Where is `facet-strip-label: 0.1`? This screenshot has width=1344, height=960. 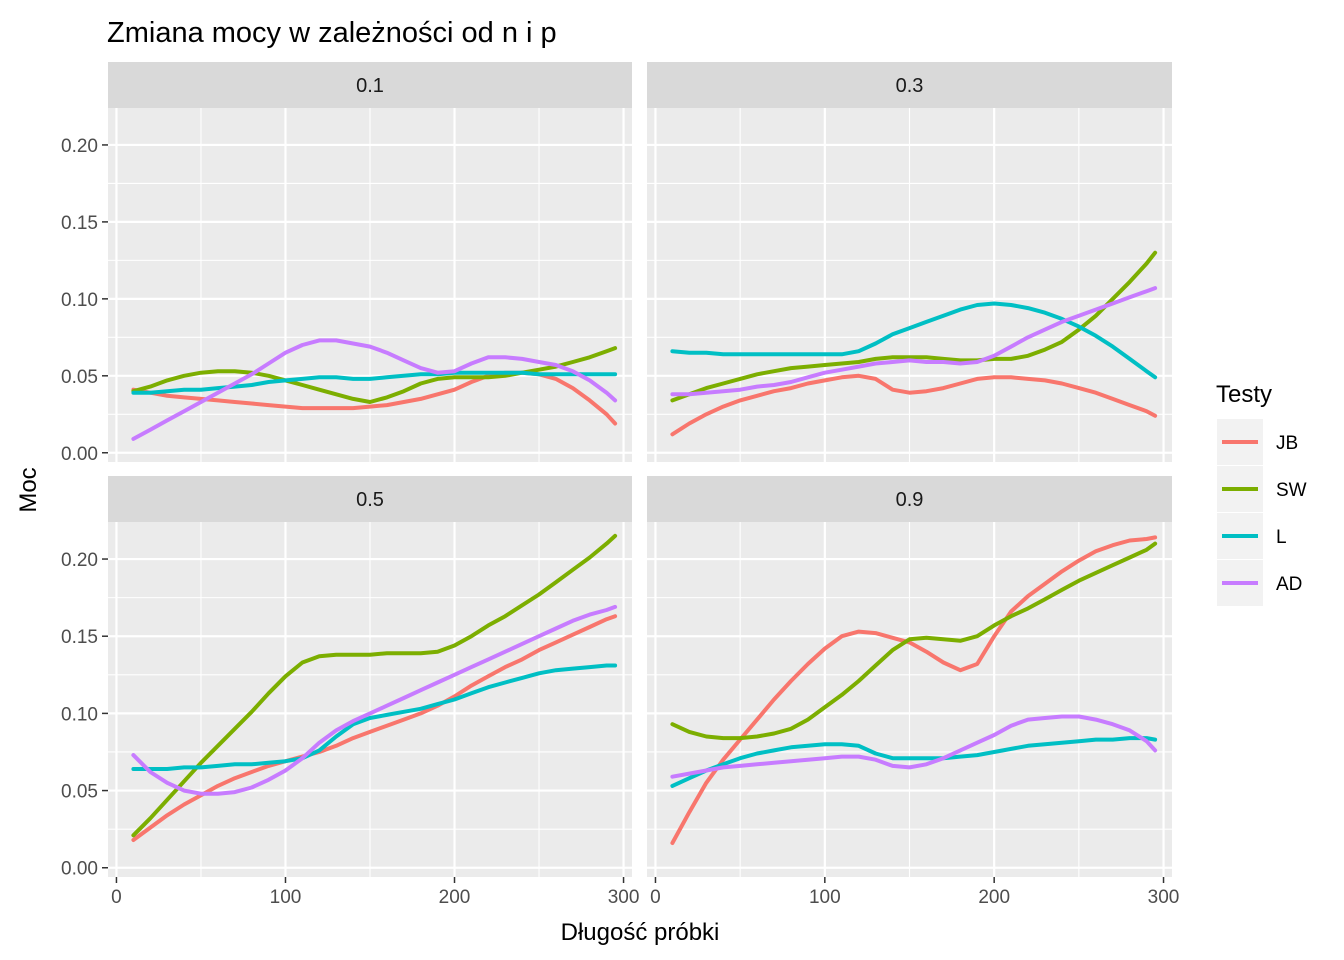
facet-strip-label: 0.1 is located at coordinates (370, 86).